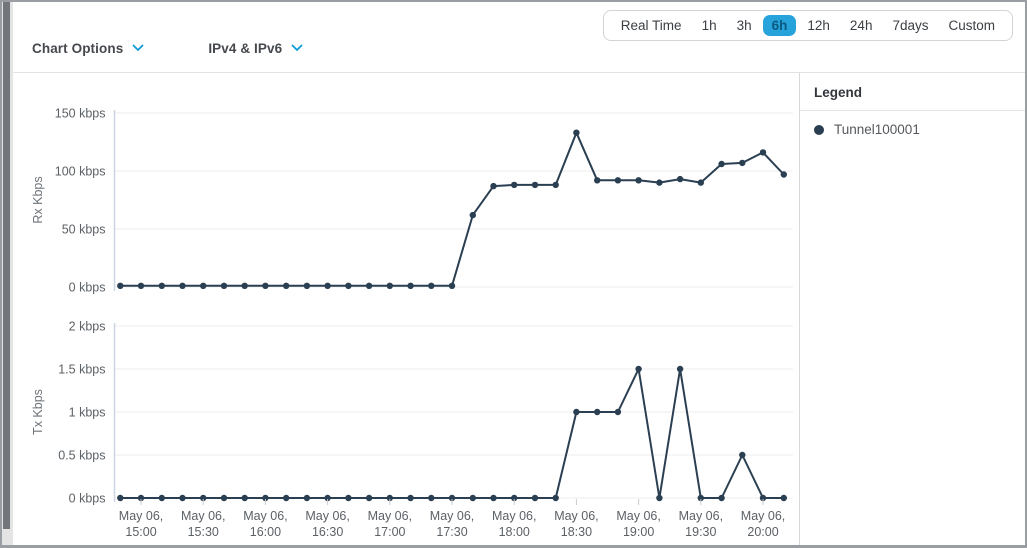 Image resolution: width=1027 pixels, height=548 pixels. Describe the element at coordinates (762, 532) in the screenshot. I see `x-tick-label-time: 20:00` at that location.